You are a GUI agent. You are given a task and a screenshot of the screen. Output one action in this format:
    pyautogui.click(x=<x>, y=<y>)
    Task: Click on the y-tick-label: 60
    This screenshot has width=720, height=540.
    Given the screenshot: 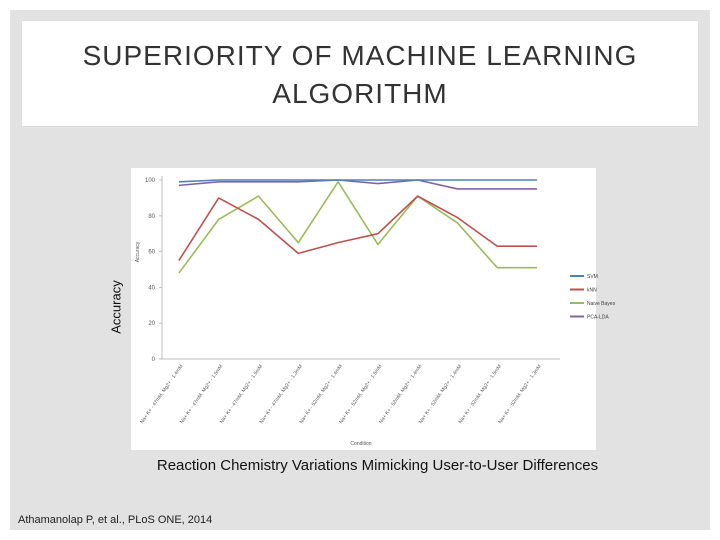 What is the action you would take?
    pyautogui.click(x=151, y=253)
    